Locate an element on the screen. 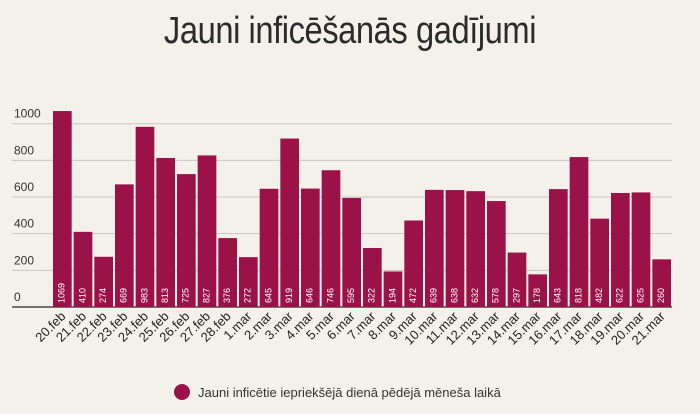  bar-value-label: 260 is located at coordinates (661, 295).